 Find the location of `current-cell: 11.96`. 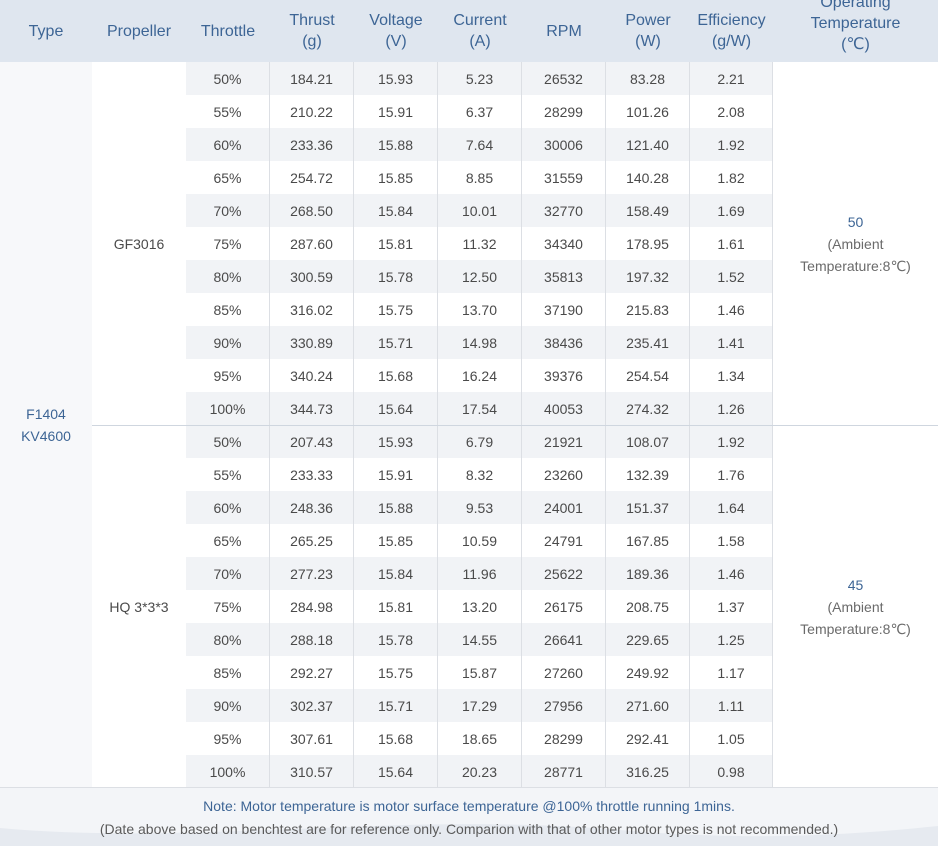

current-cell: 11.96 is located at coordinates (480, 573).